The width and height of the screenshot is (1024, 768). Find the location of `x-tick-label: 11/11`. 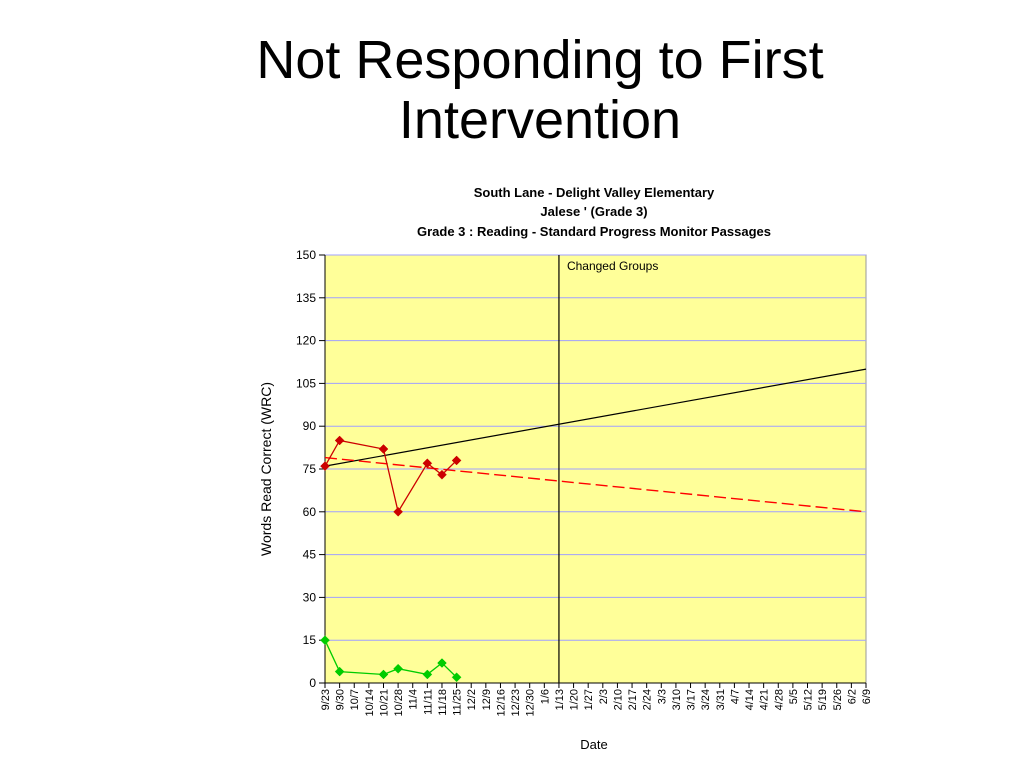

x-tick-label: 11/11 is located at coordinates (428, 702).